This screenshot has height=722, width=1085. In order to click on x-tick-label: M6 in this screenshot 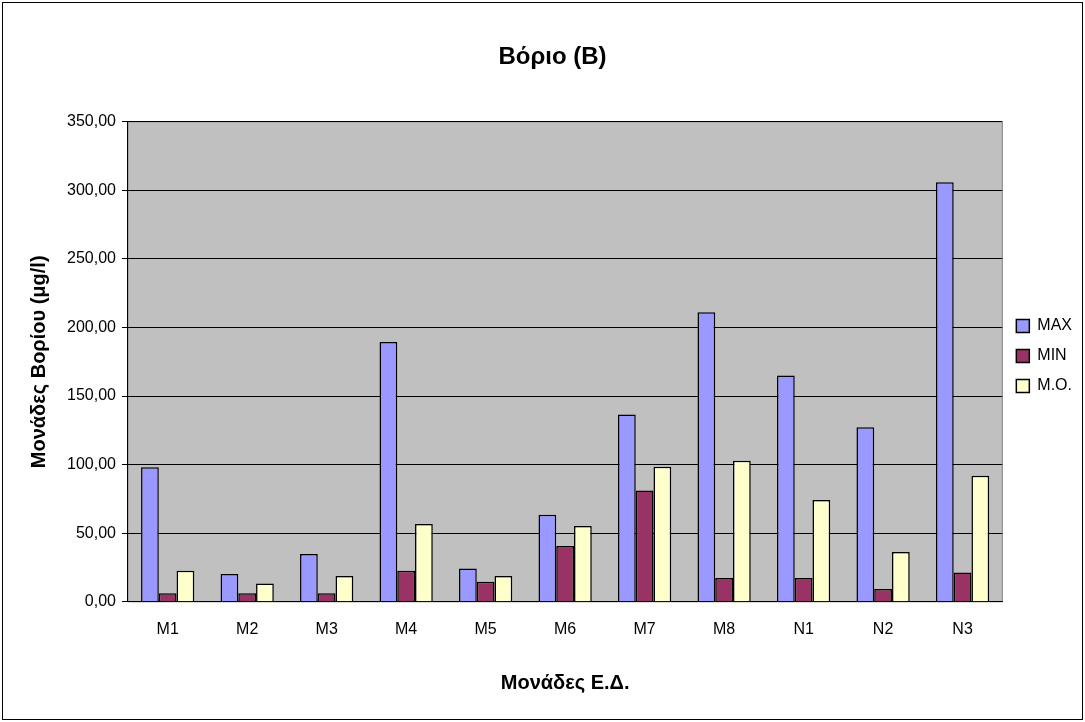, I will do `click(565, 628)`.